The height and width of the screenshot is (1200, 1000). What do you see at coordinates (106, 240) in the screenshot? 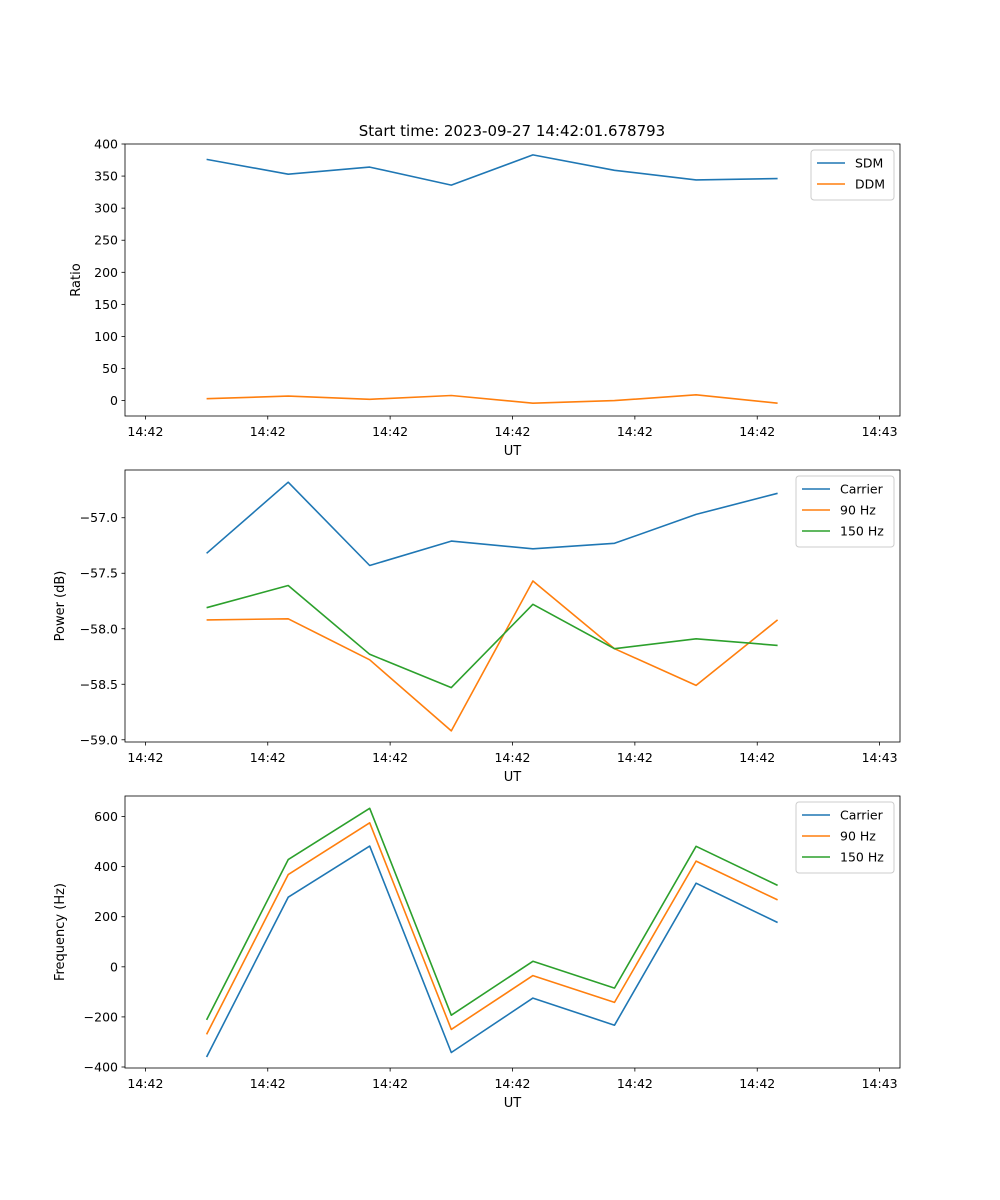
I see `y-tick-label: 250` at bounding box center [106, 240].